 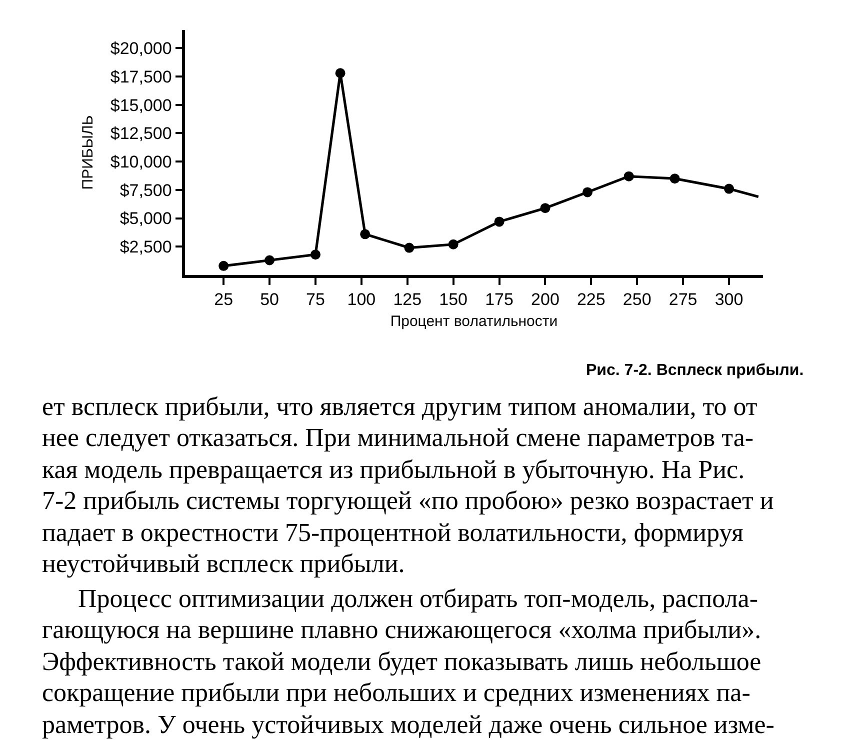 What do you see at coordinates (315, 300) in the screenshot?
I see `x-tick-label: 75` at bounding box center [315, 300].